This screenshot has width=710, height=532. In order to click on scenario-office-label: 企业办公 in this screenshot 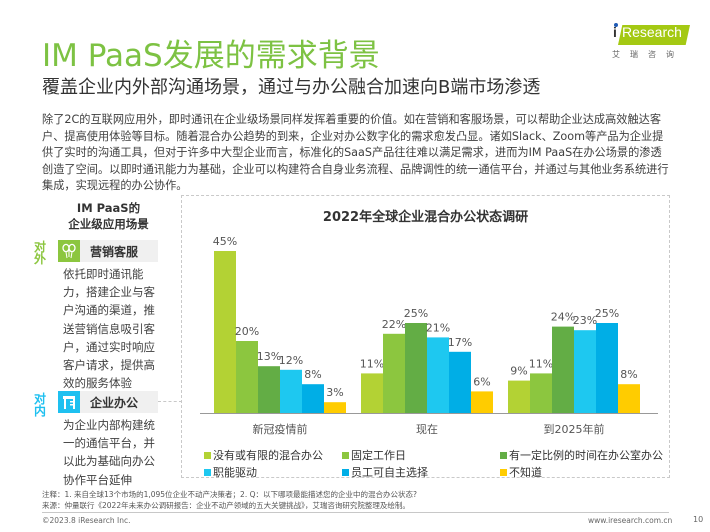, I will do `click(114, 403)`.